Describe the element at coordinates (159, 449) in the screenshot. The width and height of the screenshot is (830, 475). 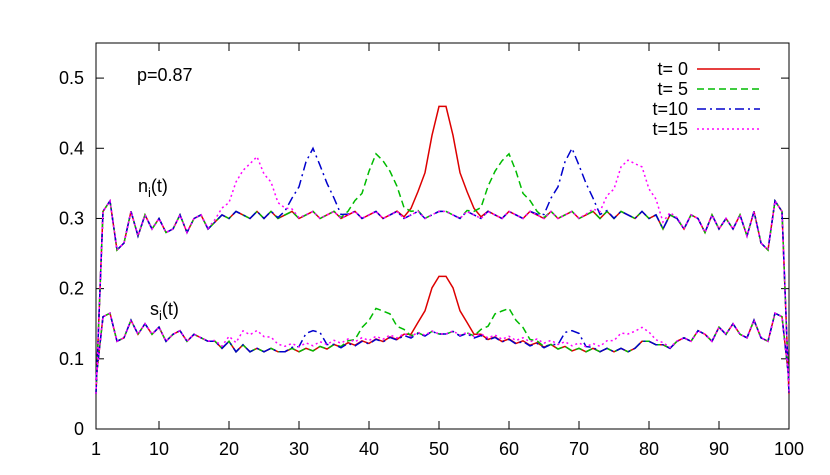
I see `x-tick-label: 10` at that location.